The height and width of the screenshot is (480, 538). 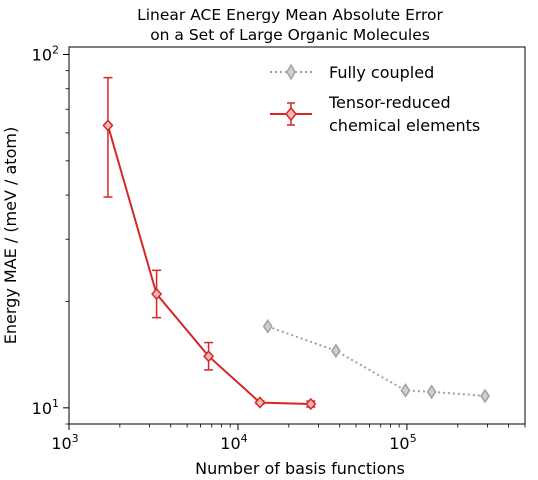 I want to click on x-tick-label-exponent: 3, so click(x=75, y=438).